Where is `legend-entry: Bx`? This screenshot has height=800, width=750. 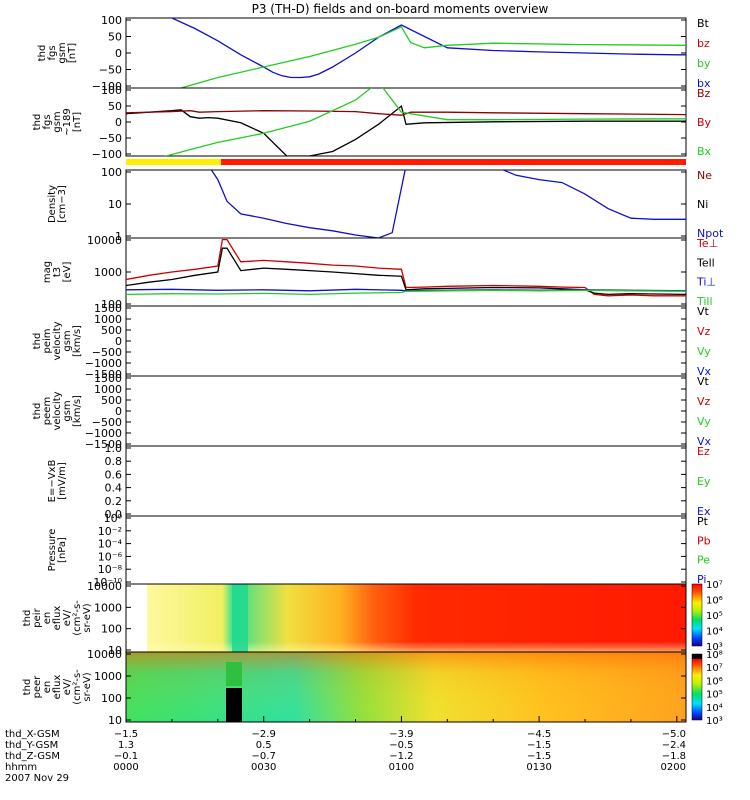 legend-entry: Bx is located at coordinates (704, 151).